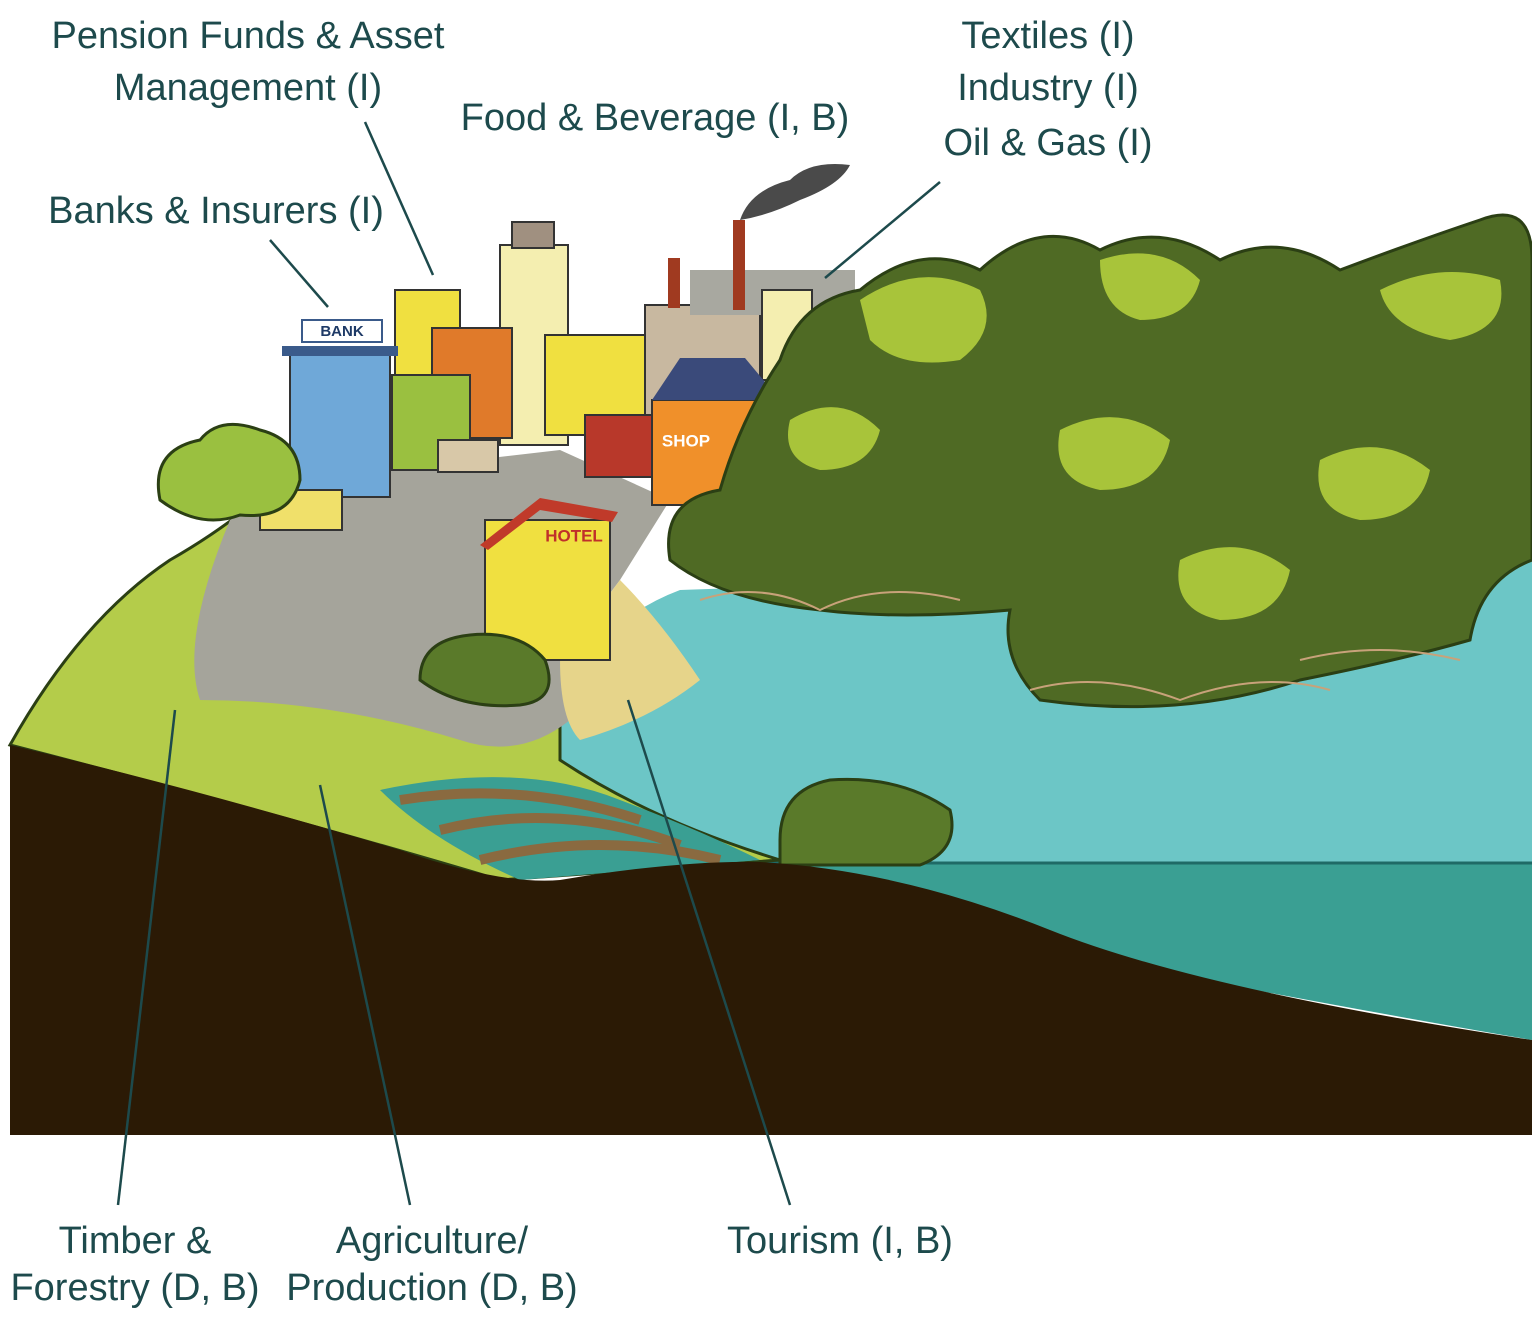 The height and width of the screenshot is (1321, 1532). I want to click on shop-sign-text: SHOP, so click(686, 440).